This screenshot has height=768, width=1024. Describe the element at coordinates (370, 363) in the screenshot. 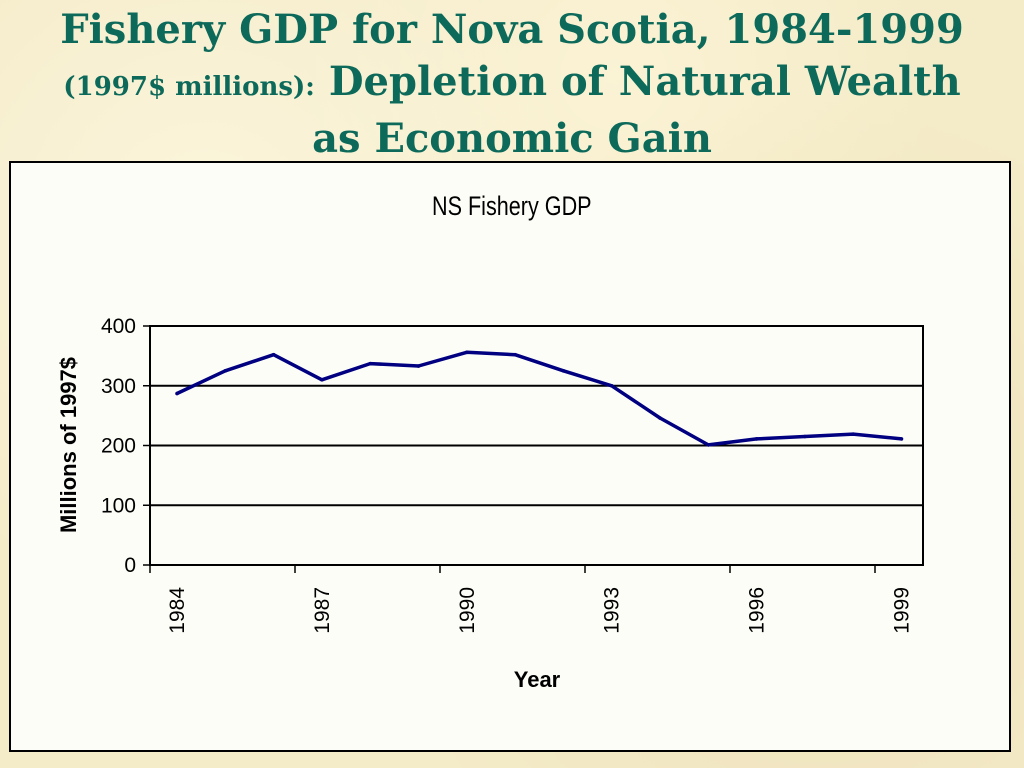

I see `data-point-1988` at that location.